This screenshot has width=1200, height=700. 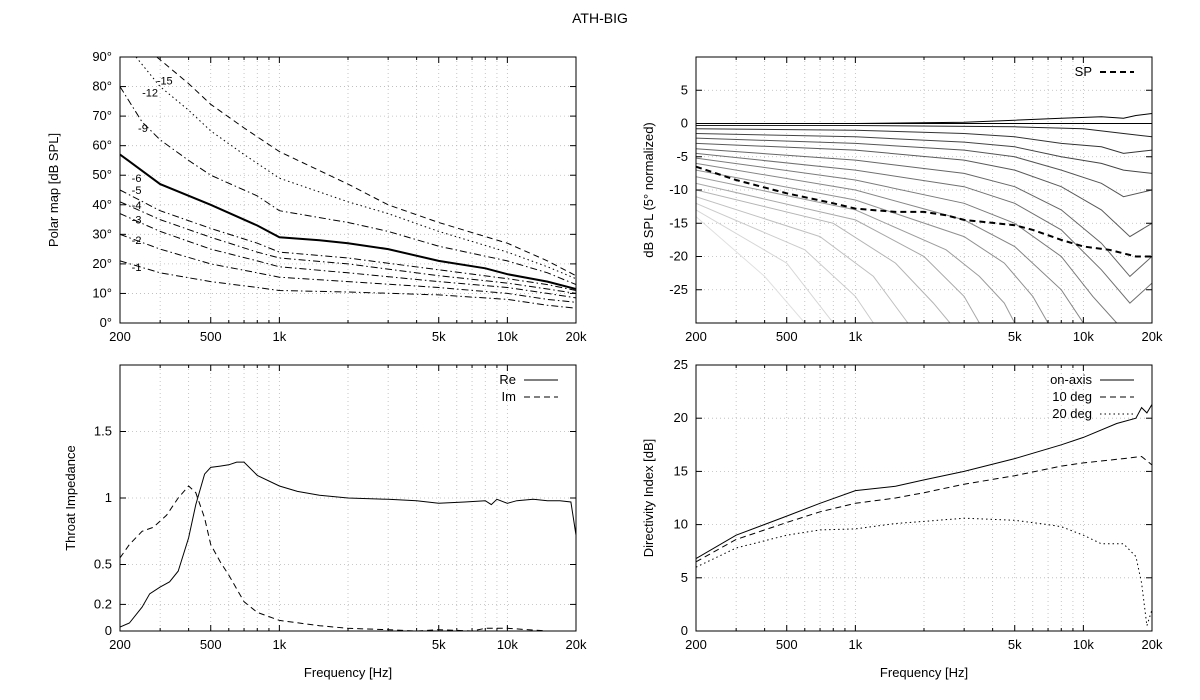 What do you see at coordinates (348, 284) in the screenshot?
I see `contour--1-line` at bounding box center [348, 284].